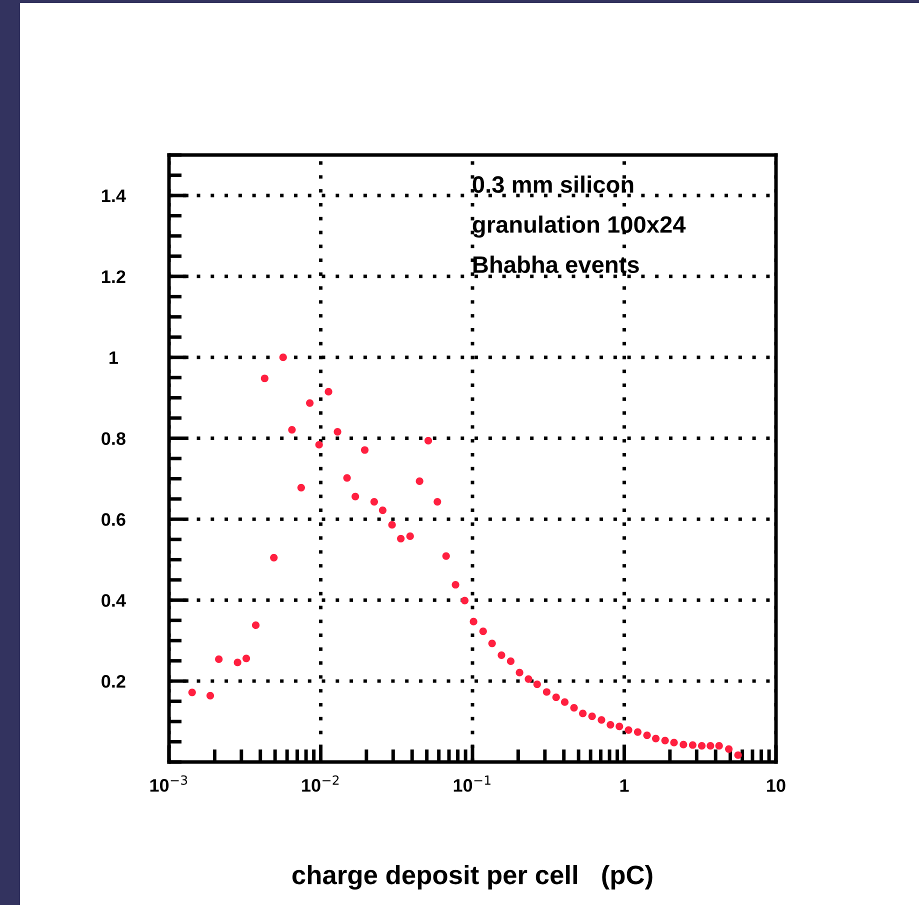 The width and height of the screenshot is (919, 905). Describe the element at coordinates (624, 785) in the screenshot. I see `x-tick-label: 1` at that location.